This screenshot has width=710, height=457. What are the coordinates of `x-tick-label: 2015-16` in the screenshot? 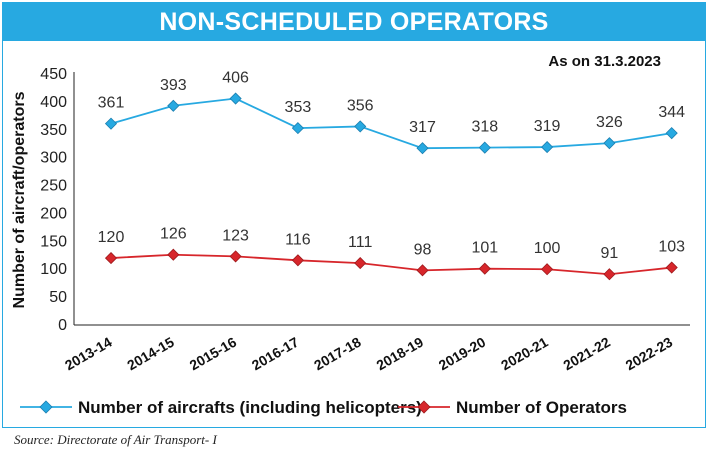 It's located at (213, 354).